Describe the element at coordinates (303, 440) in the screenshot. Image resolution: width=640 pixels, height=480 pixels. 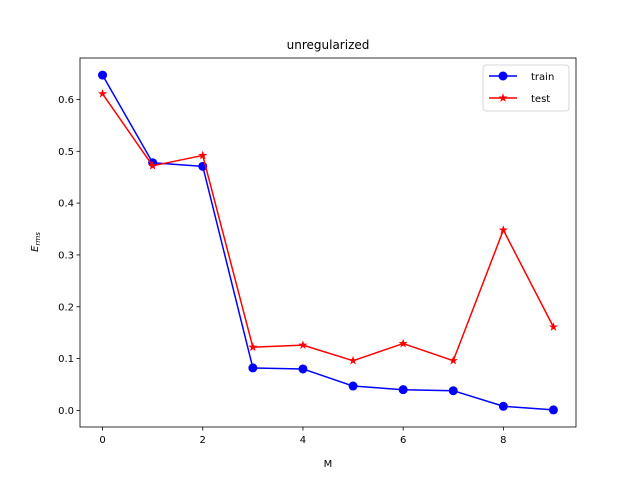
I see `x-tick-label: 4` at that location.